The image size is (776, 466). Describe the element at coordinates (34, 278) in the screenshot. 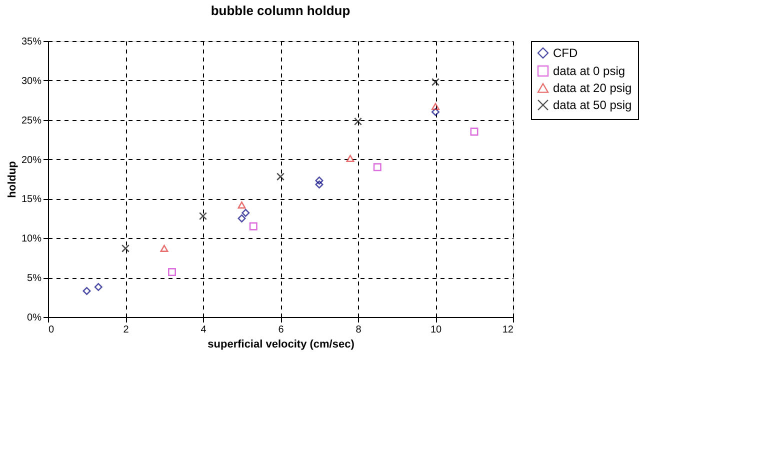

I see `y-tick-label: 5%` at that location.